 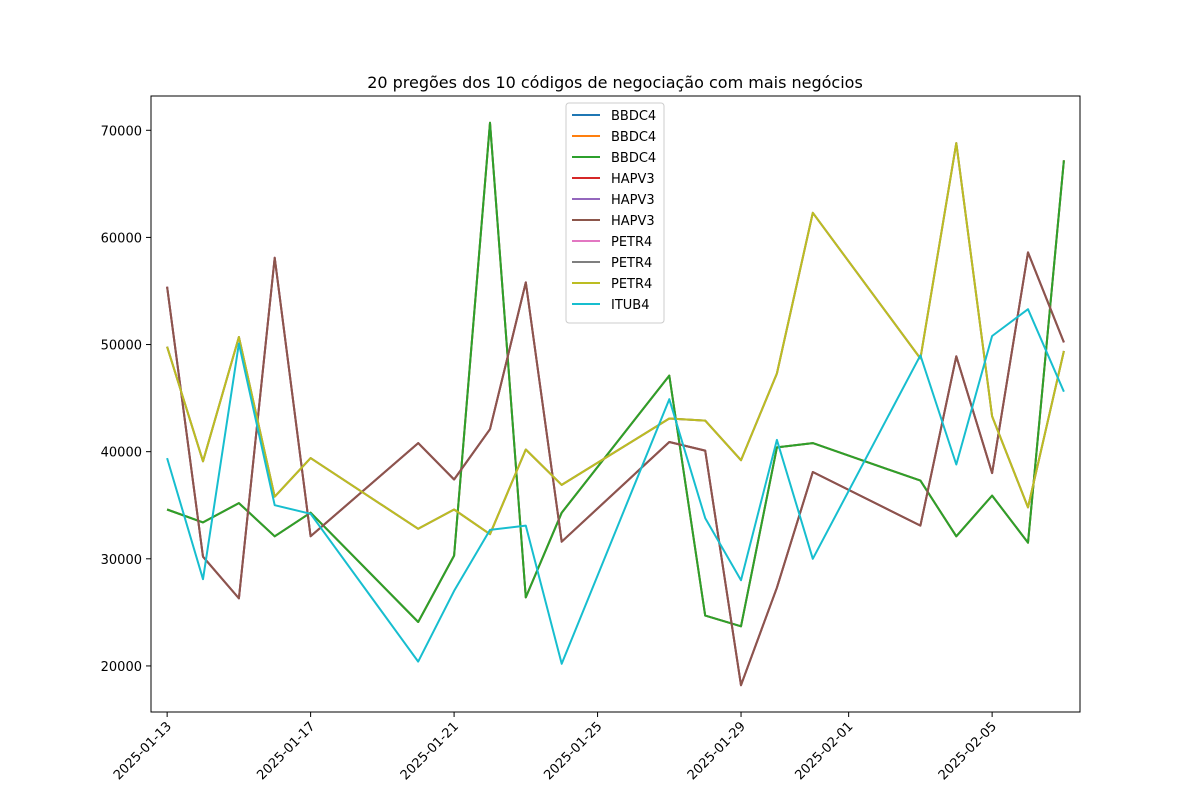 What do you see at coordinates (143, 751) in the screenshot?
I see `x-tick-label: 2025-01-13` at bounding box center [143, 751].